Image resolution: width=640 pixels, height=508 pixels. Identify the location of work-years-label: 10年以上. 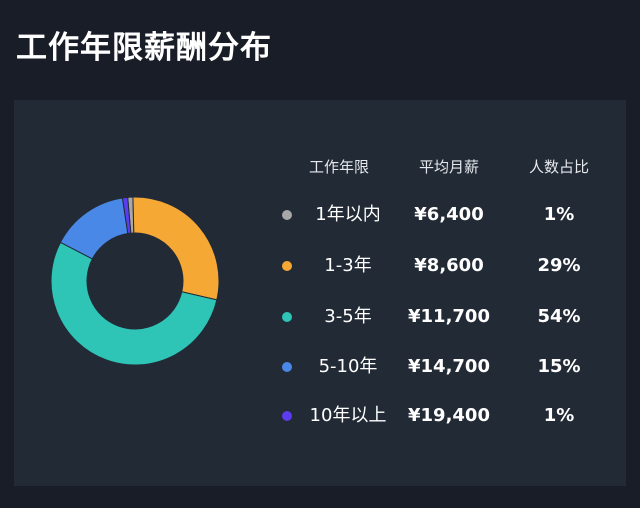
(348, 415).